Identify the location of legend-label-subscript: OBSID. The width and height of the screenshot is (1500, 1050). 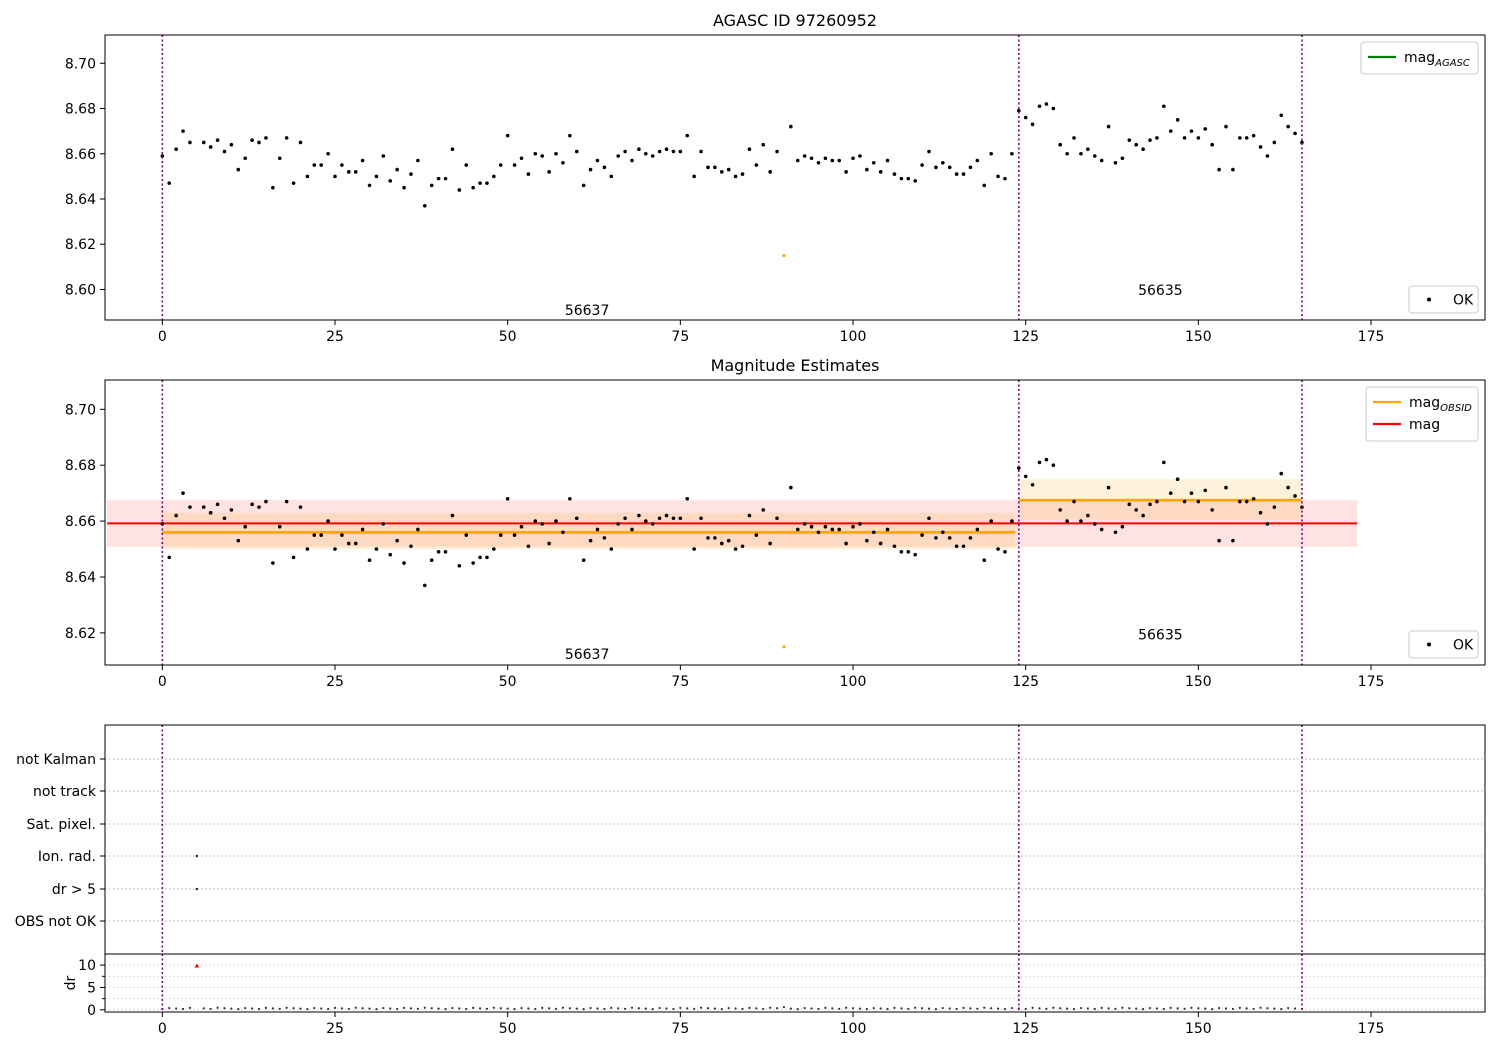
(1456, 408).